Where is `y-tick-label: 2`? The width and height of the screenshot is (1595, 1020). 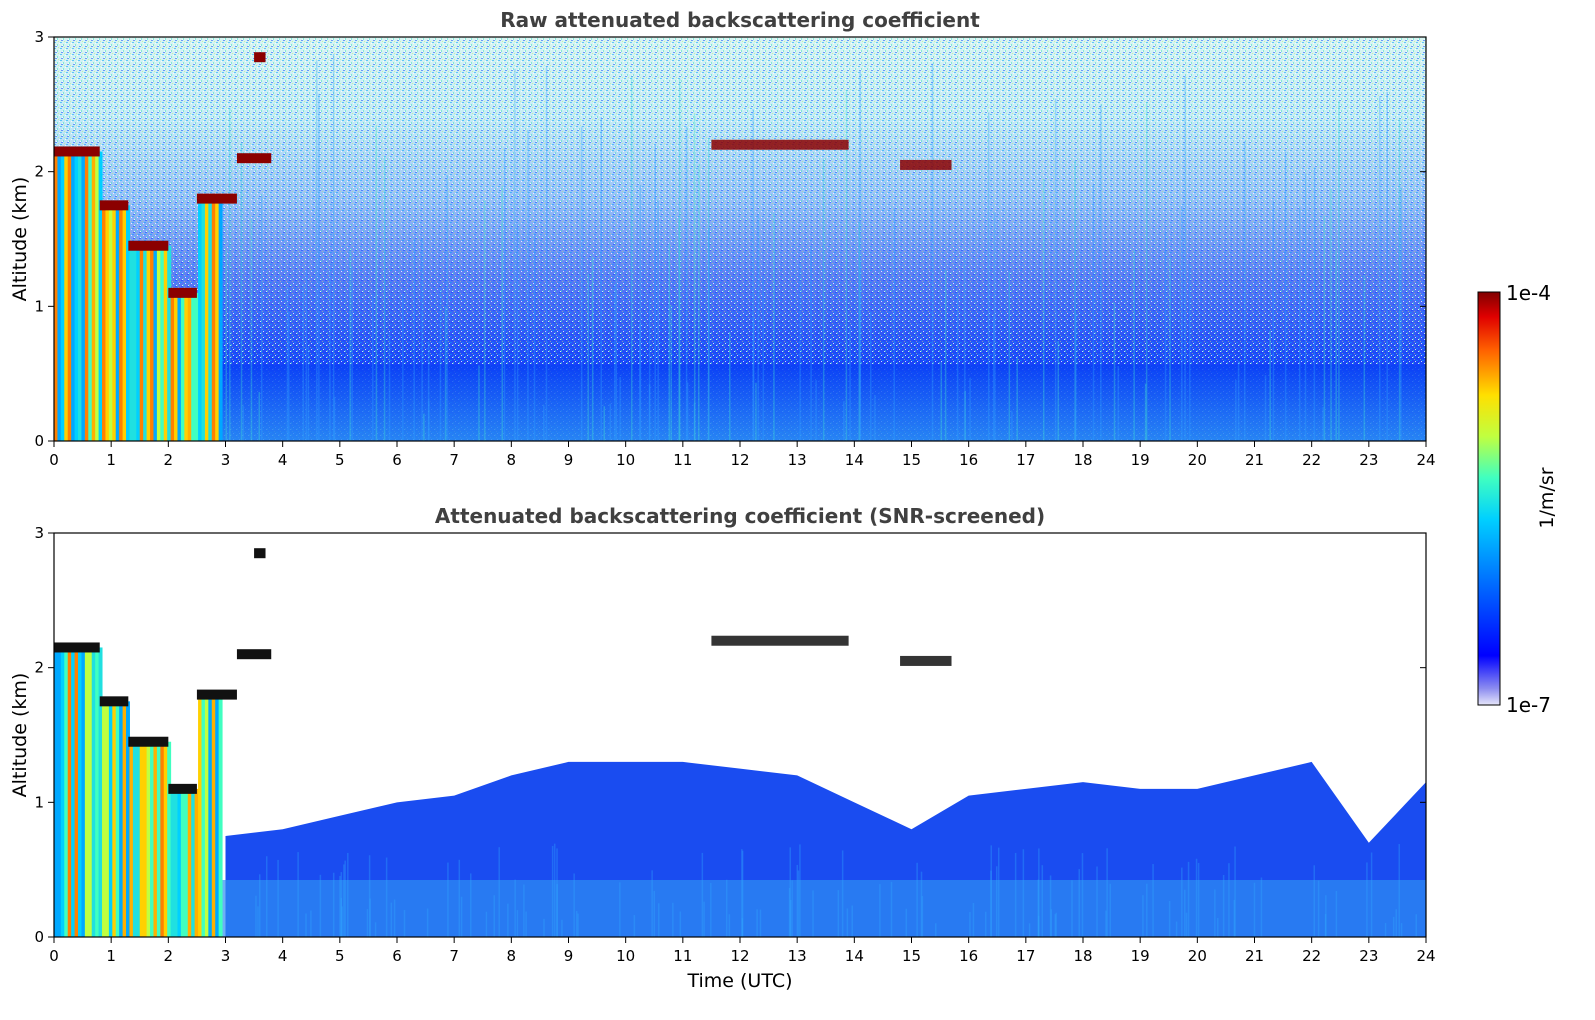 y-tick-label: 2 is located at coordinates (39, 668).